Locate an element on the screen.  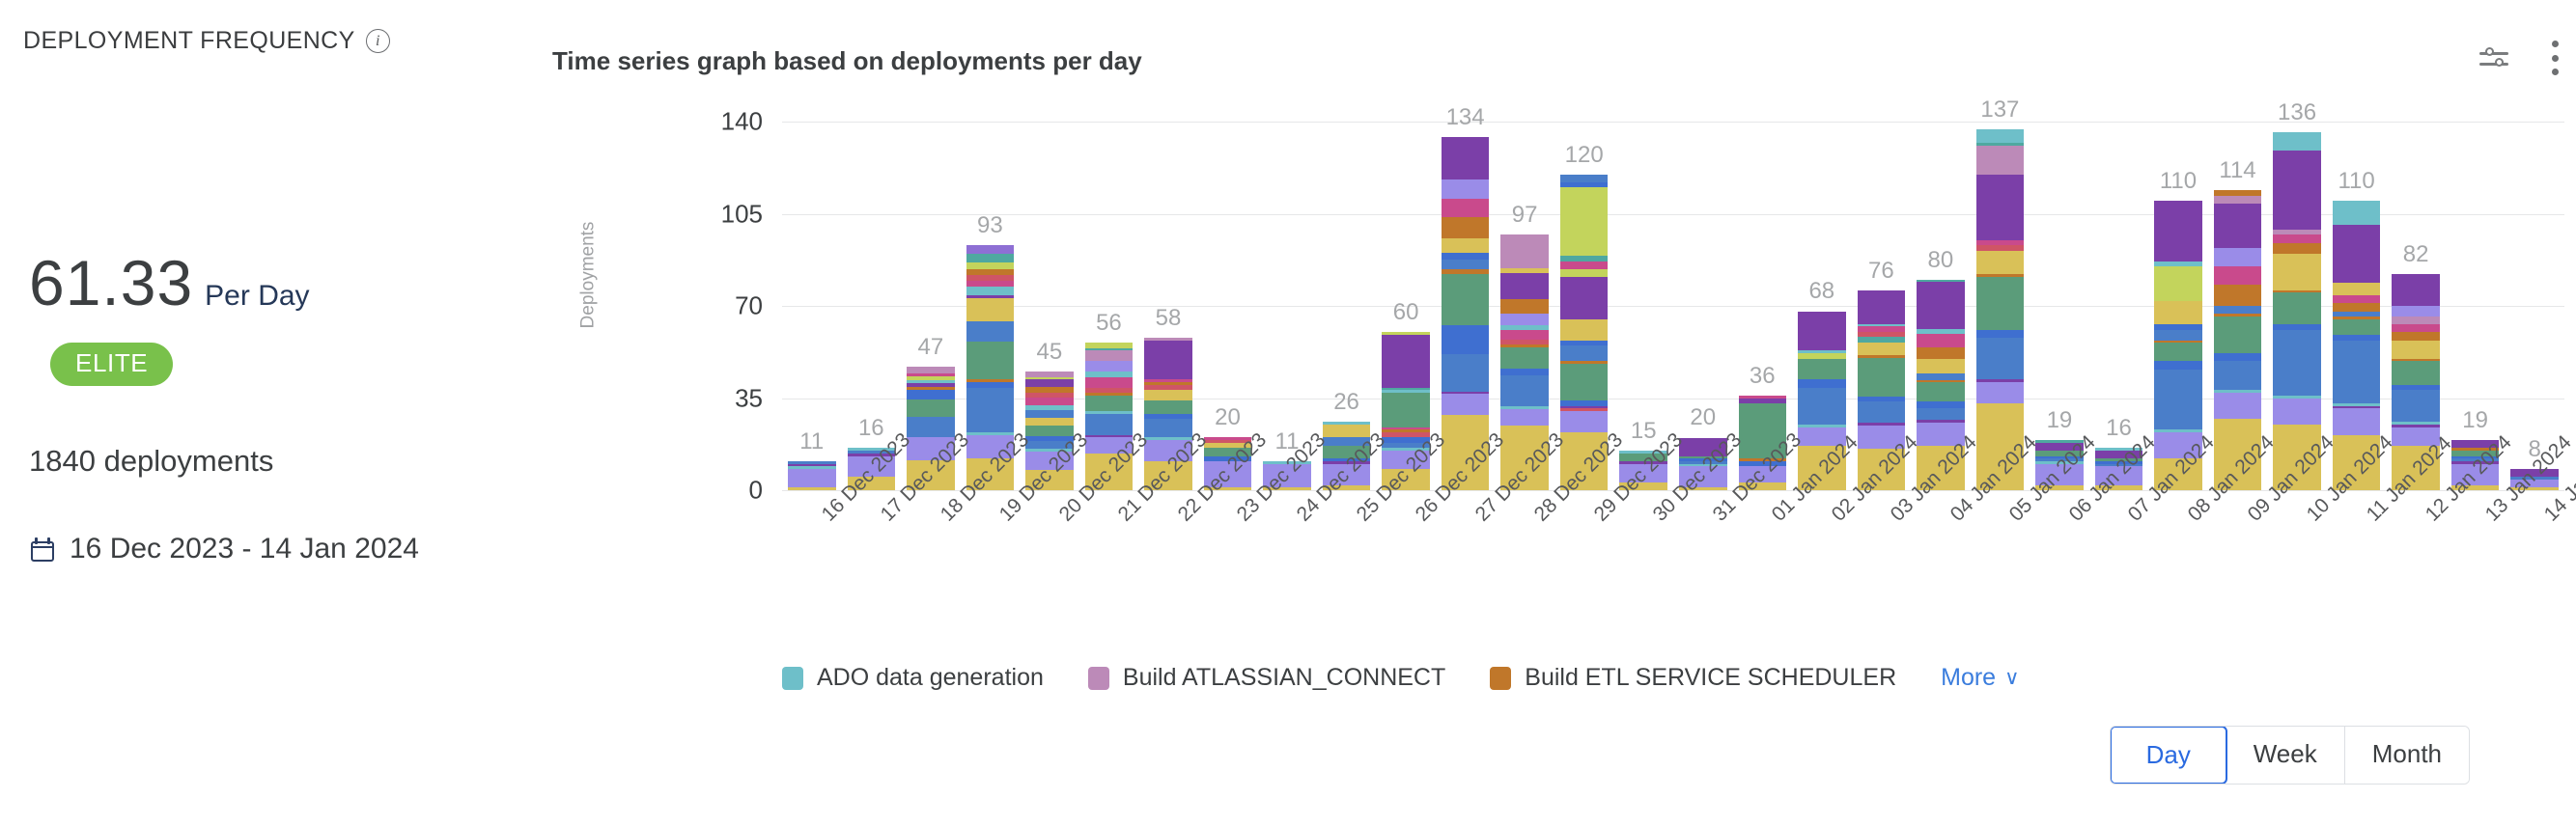
tune-icon is located at coordinates (2494, 57).